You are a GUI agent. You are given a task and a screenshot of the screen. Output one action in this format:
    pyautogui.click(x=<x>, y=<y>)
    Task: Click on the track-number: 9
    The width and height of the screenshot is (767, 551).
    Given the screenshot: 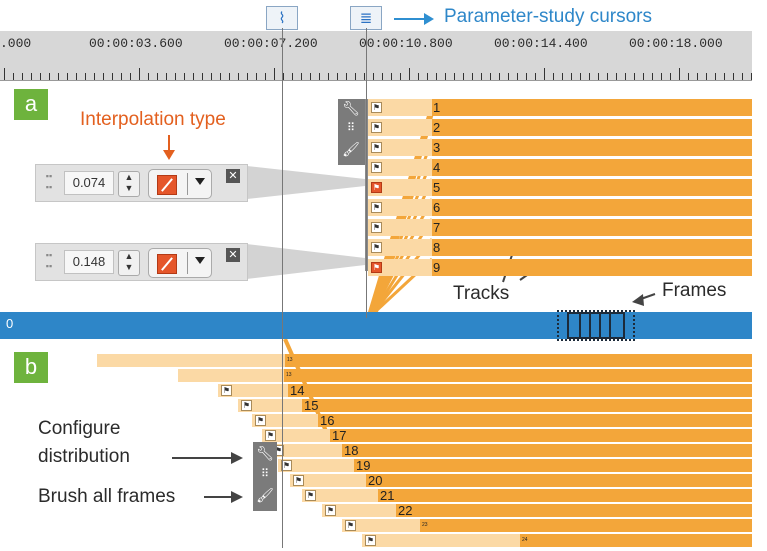 What is the action you would take?
    pyautogui.click(x=437, y=267)
    